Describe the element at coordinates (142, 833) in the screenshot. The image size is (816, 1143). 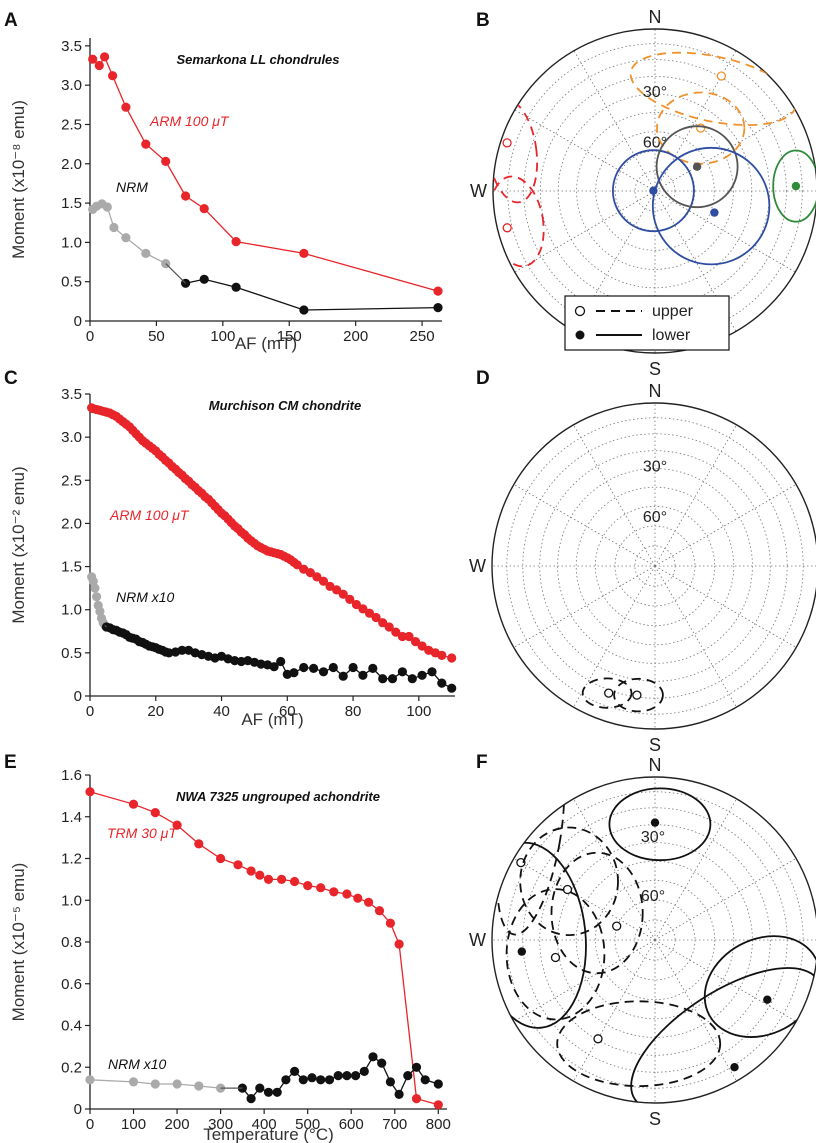
I see `series-label-e-trm: TRM 30 μT` at that location.